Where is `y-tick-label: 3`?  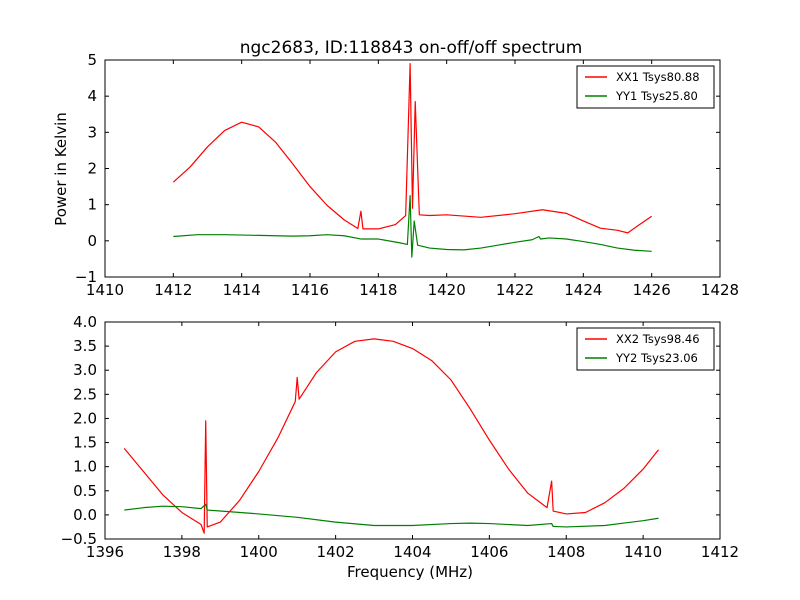
y-tick-label: 3 is located at coordinates (92, 132).